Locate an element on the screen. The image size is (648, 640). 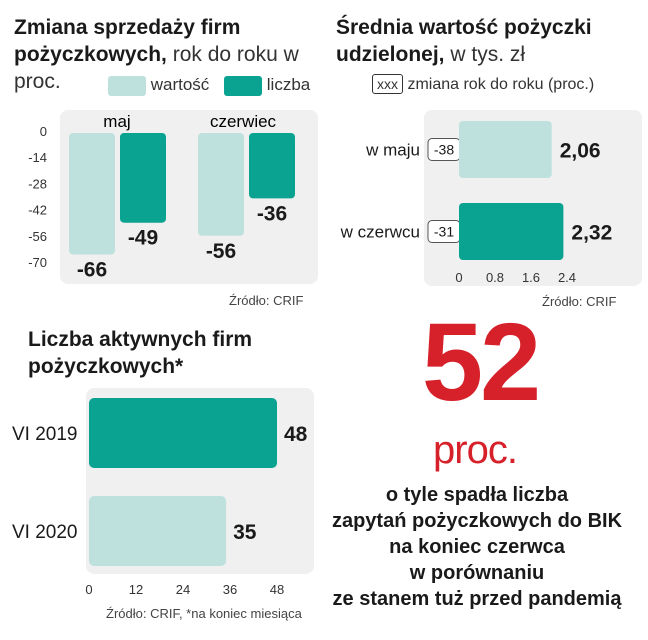
chart3-source: Źródło: CRIF, *na koniec miesiąca is located at coordinates (204, 613).